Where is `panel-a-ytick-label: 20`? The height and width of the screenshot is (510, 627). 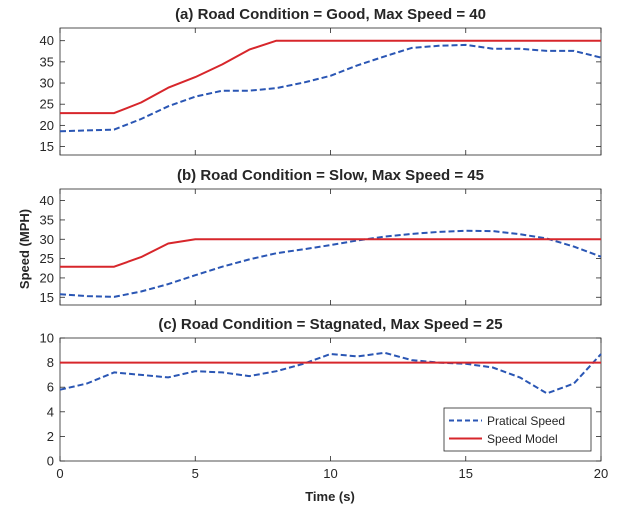
panel-a-ytick-label: 20 is located at coordinates (47, 125).